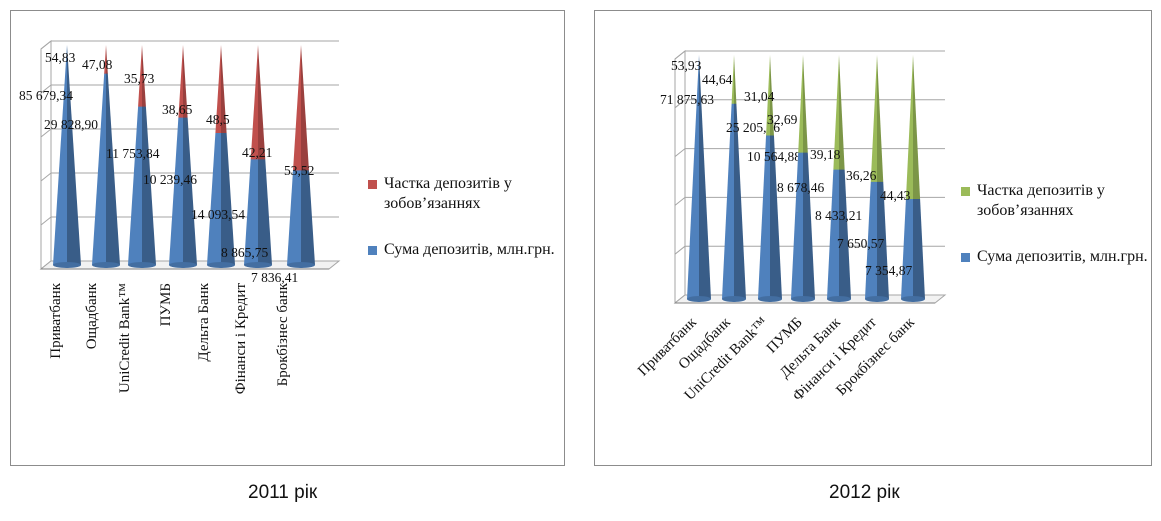 Image resolution: width=1161 pixels, height=521 pixels. What do you see at coordinates (825, 154) in the screenshot?
I see `data-label-share: 39,18` at bounding box center [825, 154].